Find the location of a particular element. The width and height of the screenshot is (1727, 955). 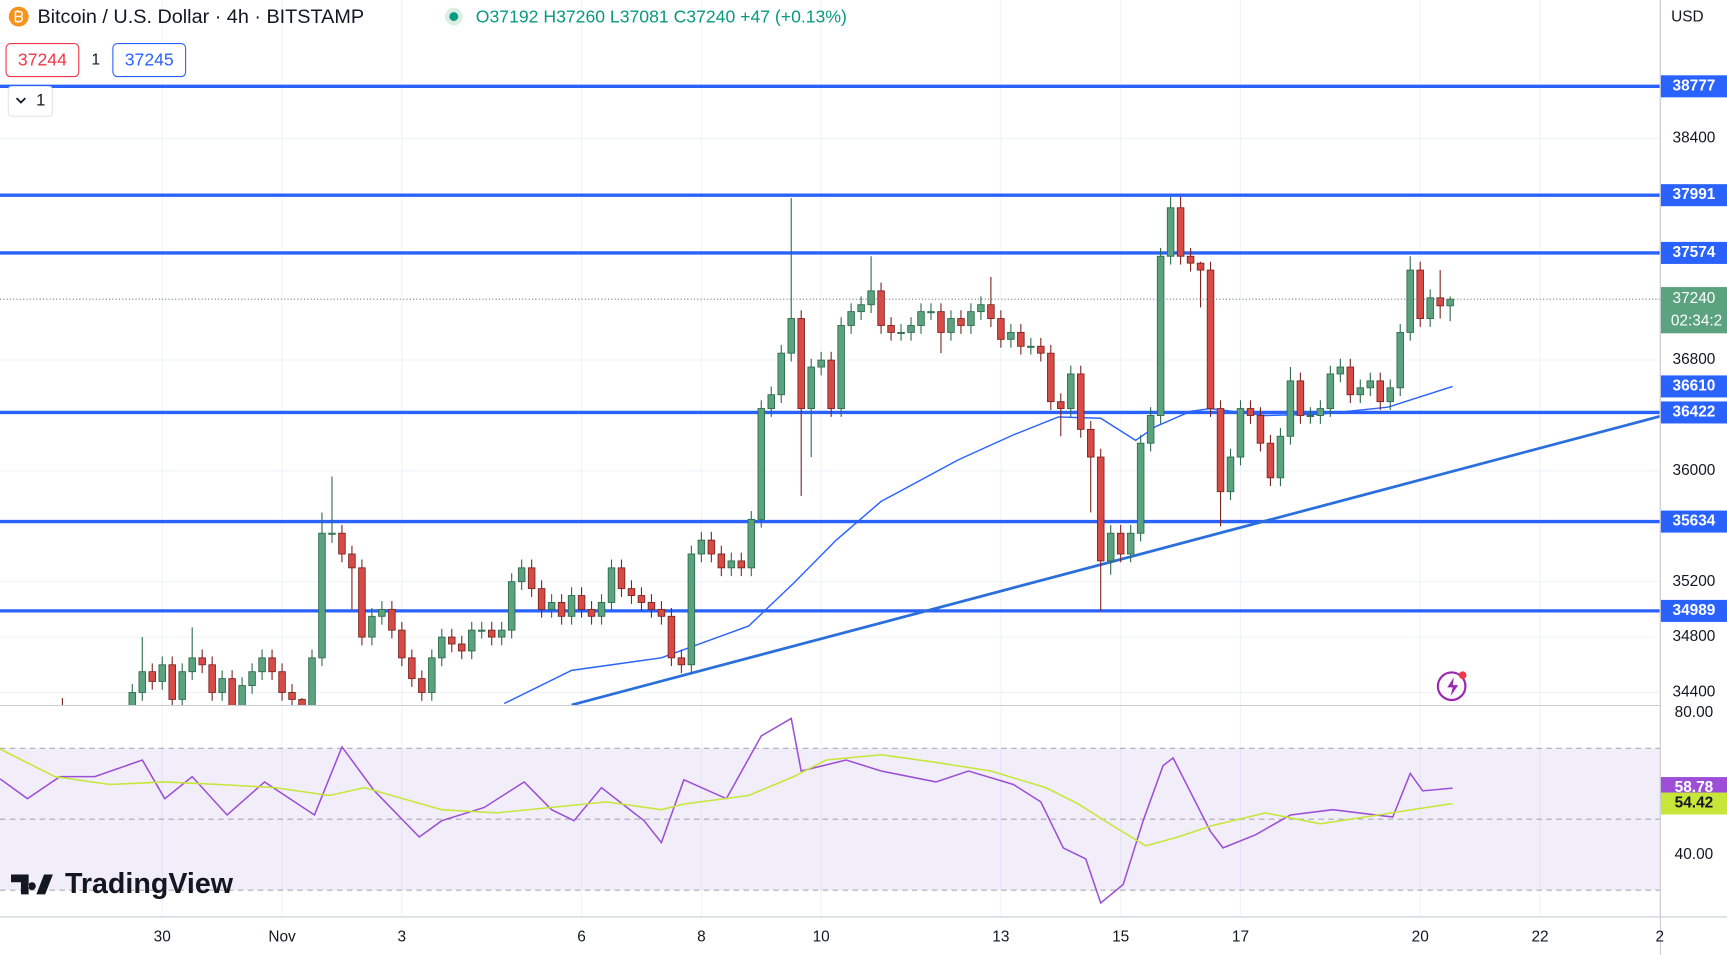

ma-tag: 36610 is located at coordinates (1694, 385).